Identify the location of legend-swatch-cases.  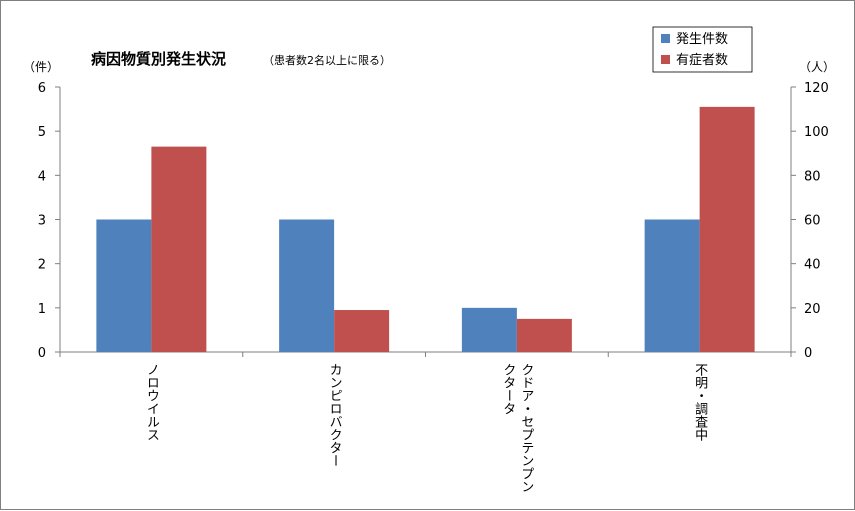
(665, 38).